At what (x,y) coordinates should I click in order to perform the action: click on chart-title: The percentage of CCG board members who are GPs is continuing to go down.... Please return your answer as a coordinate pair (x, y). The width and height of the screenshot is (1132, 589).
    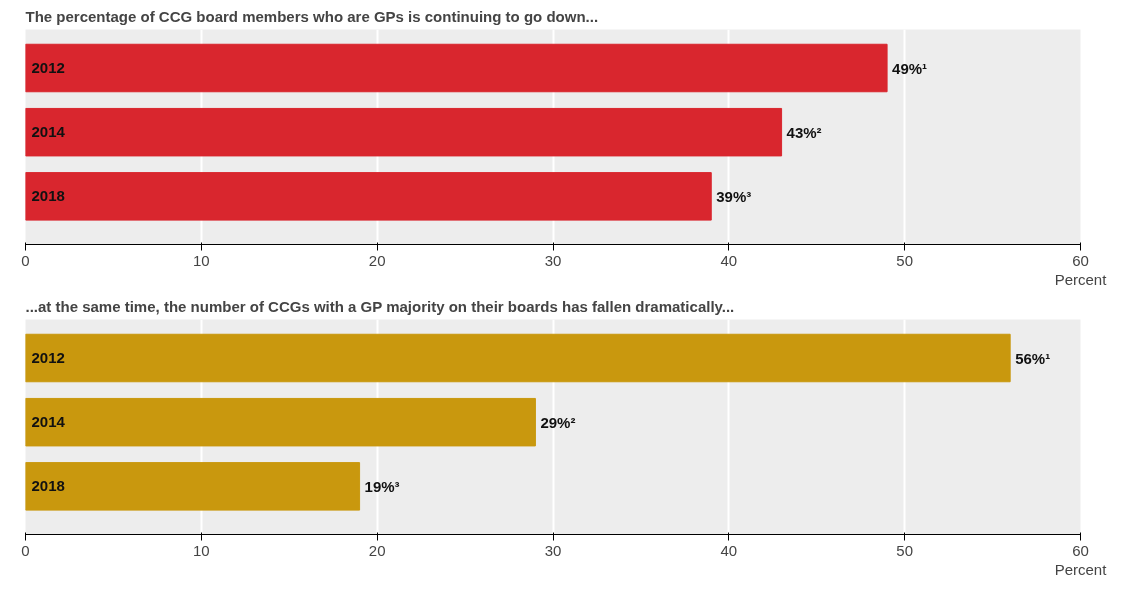
    Looking at the image, I should click on (312, 16).